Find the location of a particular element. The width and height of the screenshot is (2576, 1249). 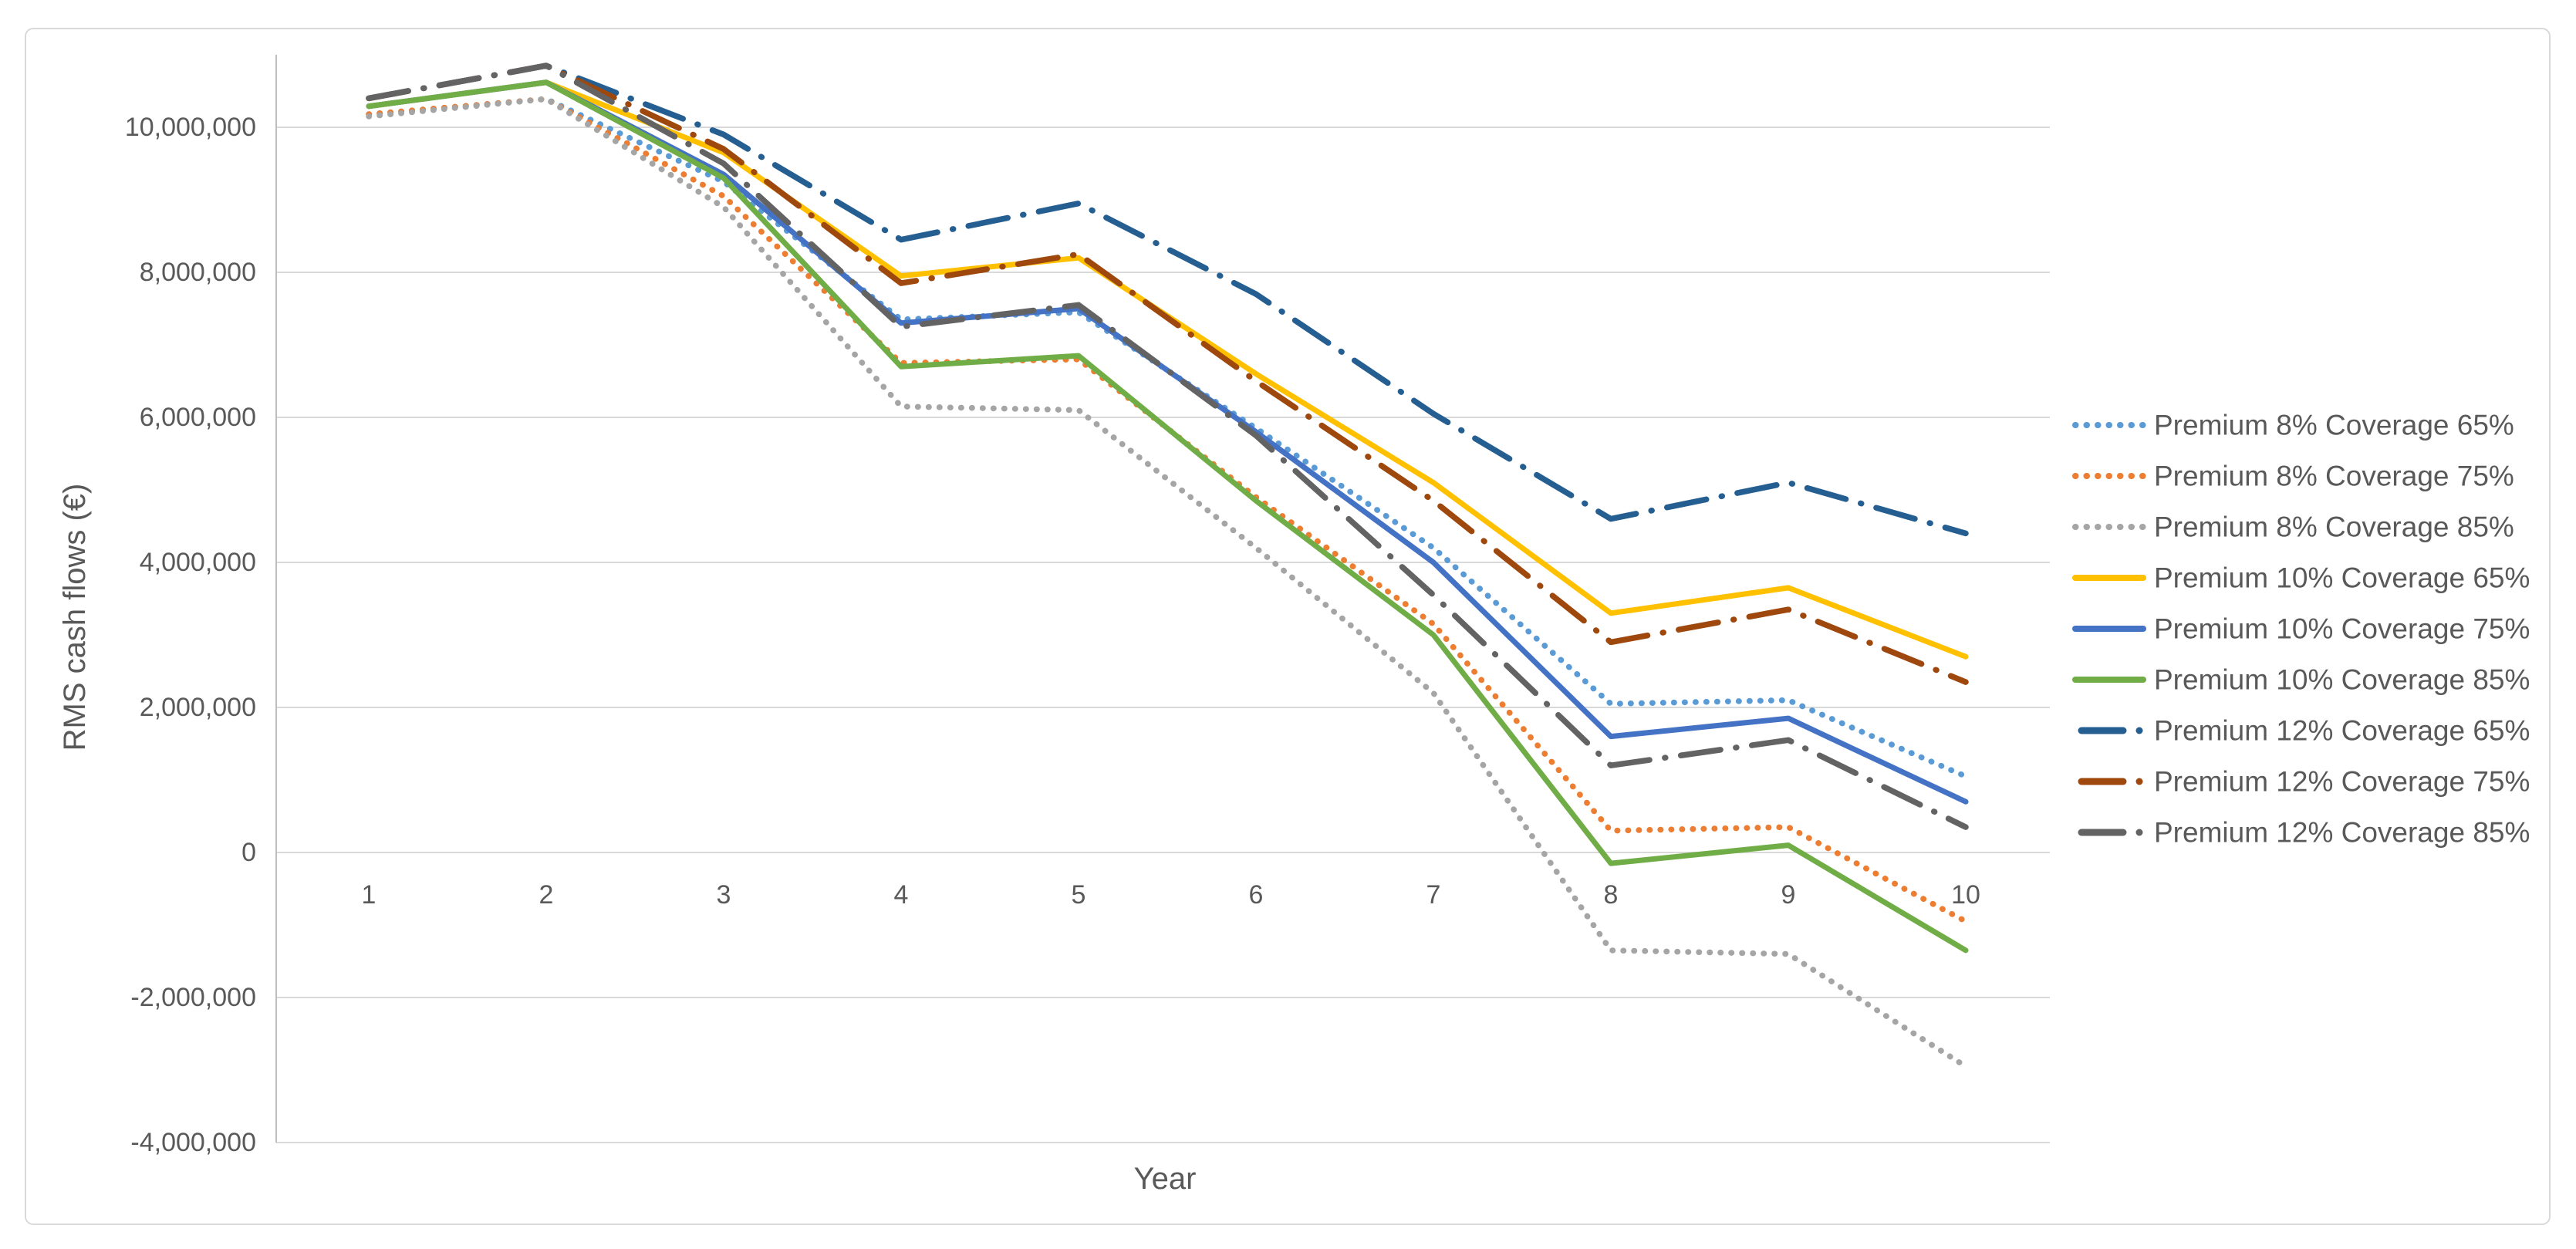

y-tick-label: -2,000,000 is located at coordinates (193, 997).